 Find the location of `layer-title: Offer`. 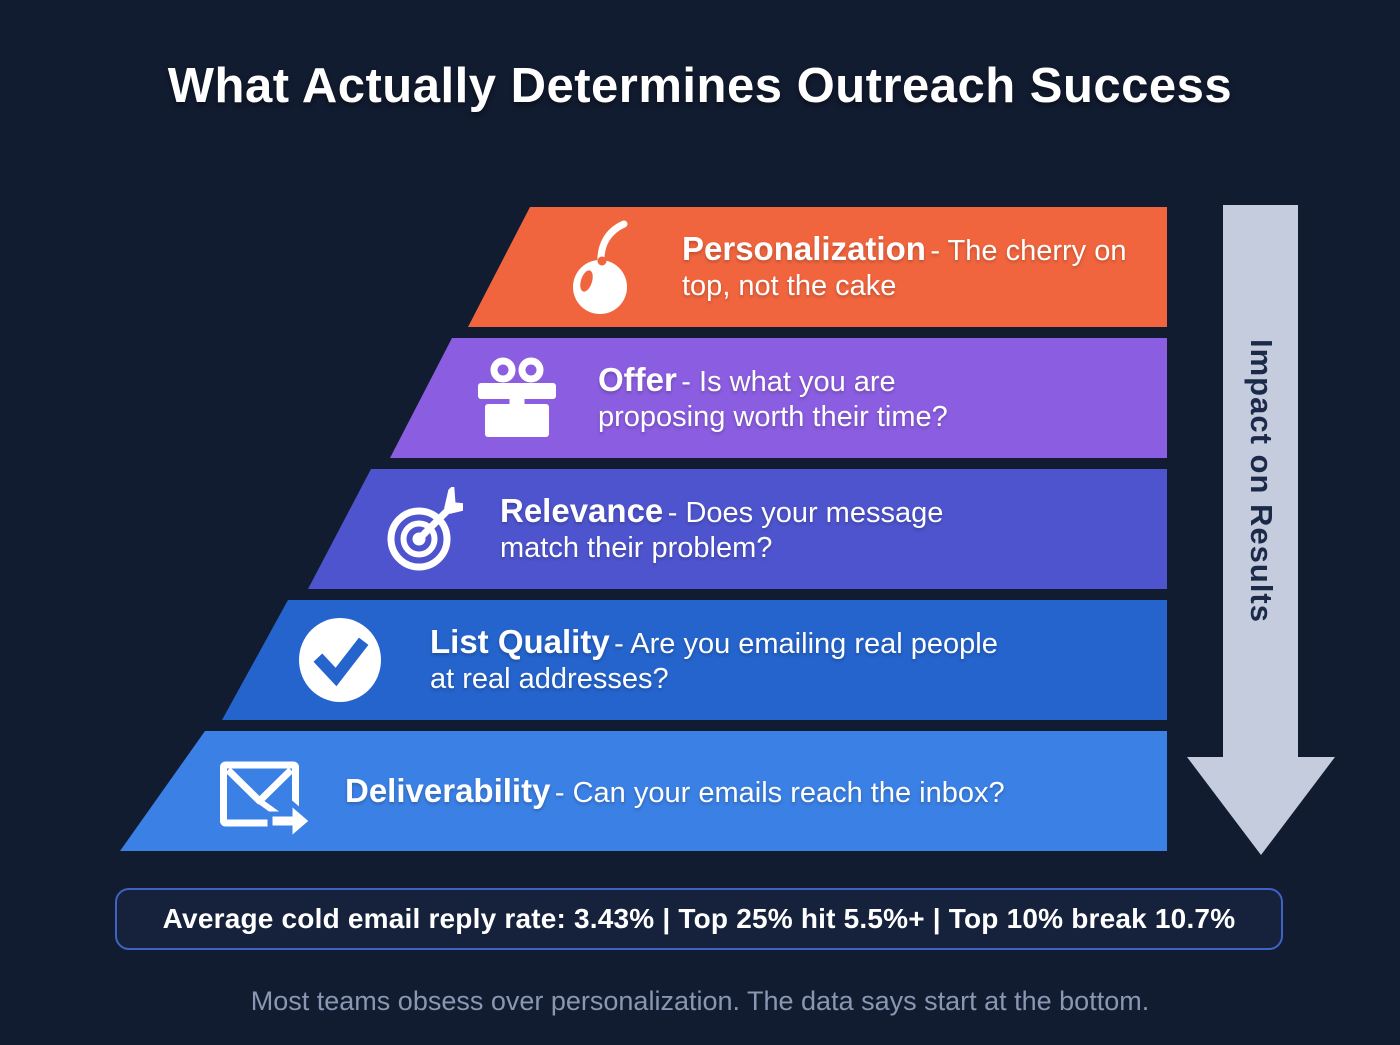

layer-title: Offer is located at coordinates (637, 380).